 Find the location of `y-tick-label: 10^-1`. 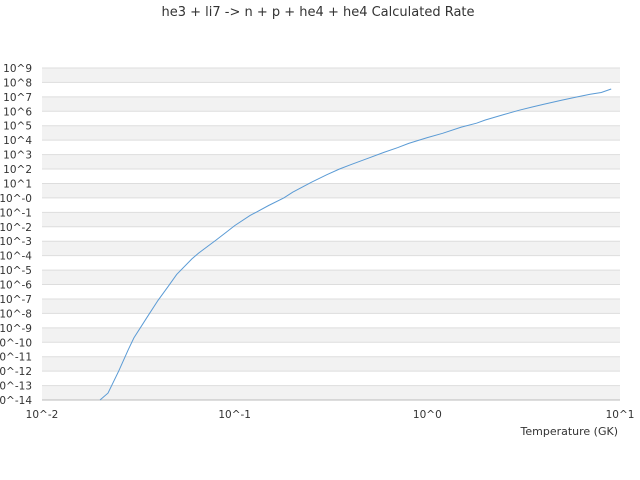

y-tick-label: 10^-1 is located at coordinates (16, 213).